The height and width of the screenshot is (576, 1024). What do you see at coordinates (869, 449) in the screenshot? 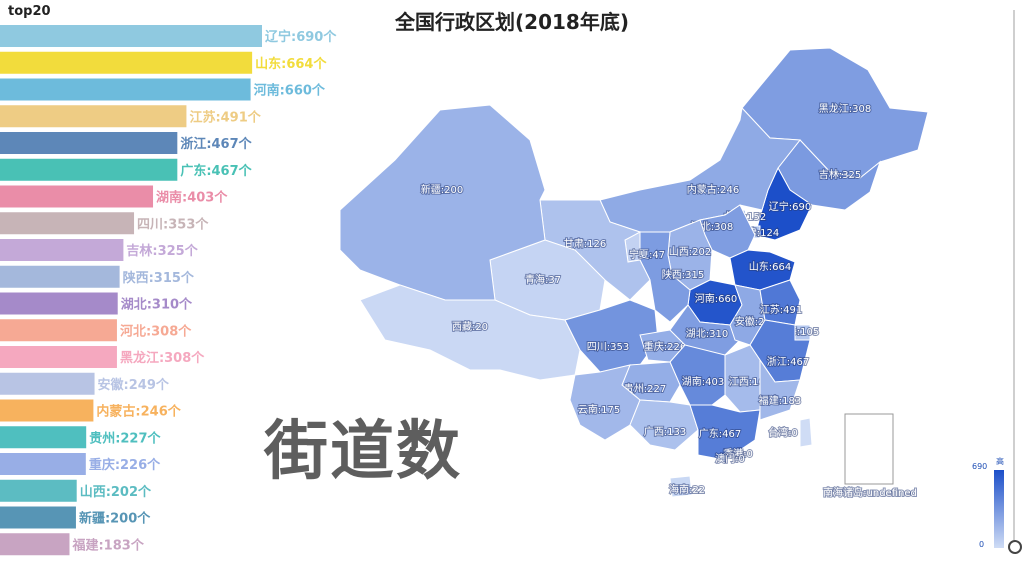
I see `south-china-sea-inset` at bounding box center [869, 449].